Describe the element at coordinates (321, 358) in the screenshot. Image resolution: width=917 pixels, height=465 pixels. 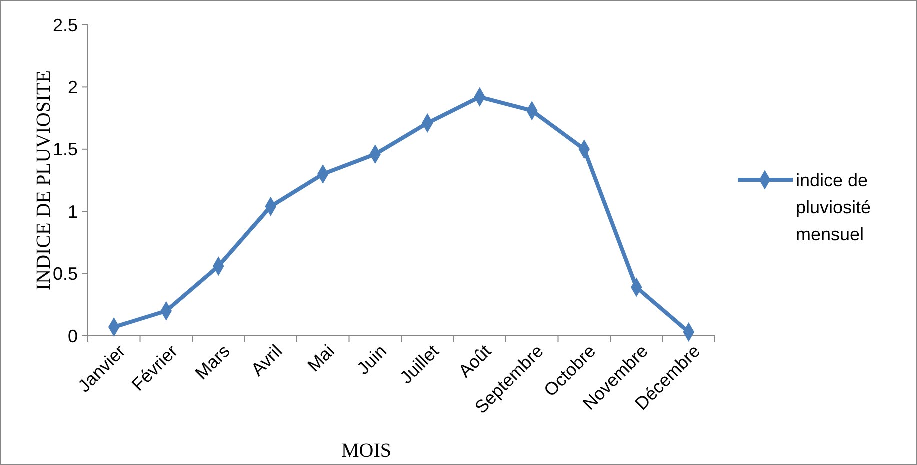
I see `x-tick-label: Mai` at that location.